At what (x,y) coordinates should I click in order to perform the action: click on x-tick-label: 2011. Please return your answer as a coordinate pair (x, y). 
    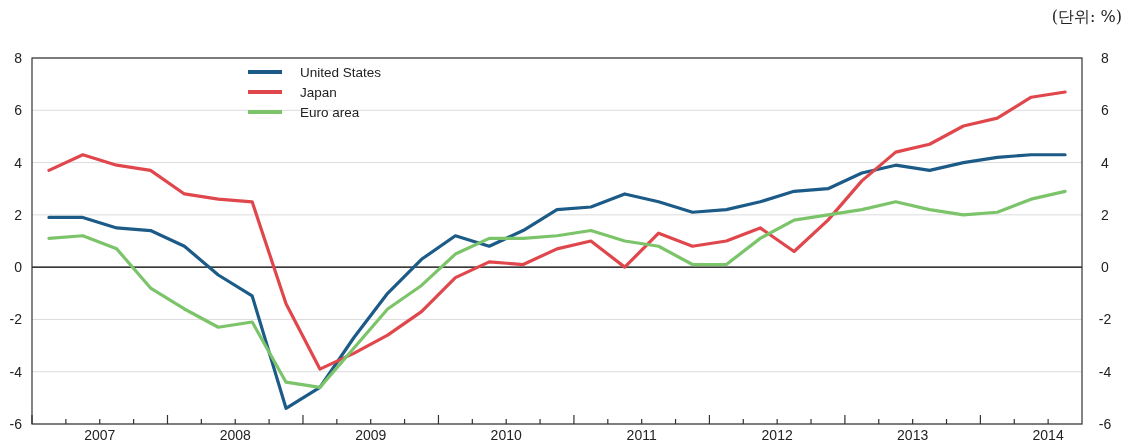
    Looking at the image, I should click on (641, 433).